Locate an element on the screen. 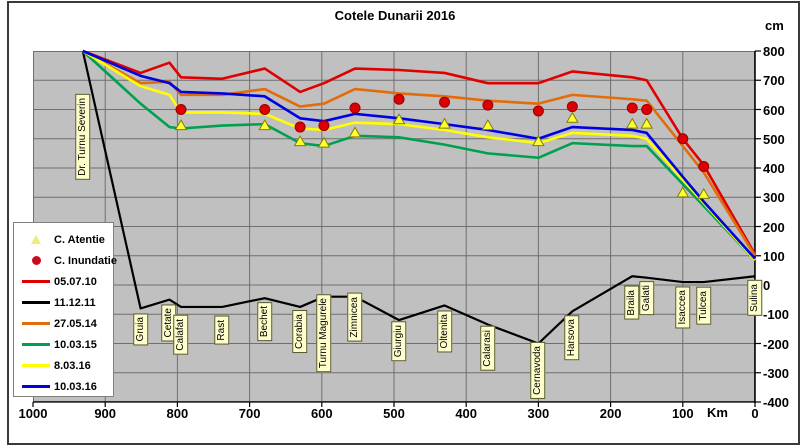 Image resolution: width=803 pixels, height=446 pixels. atentie-marker-corabia is located at coordinates (300, 141).